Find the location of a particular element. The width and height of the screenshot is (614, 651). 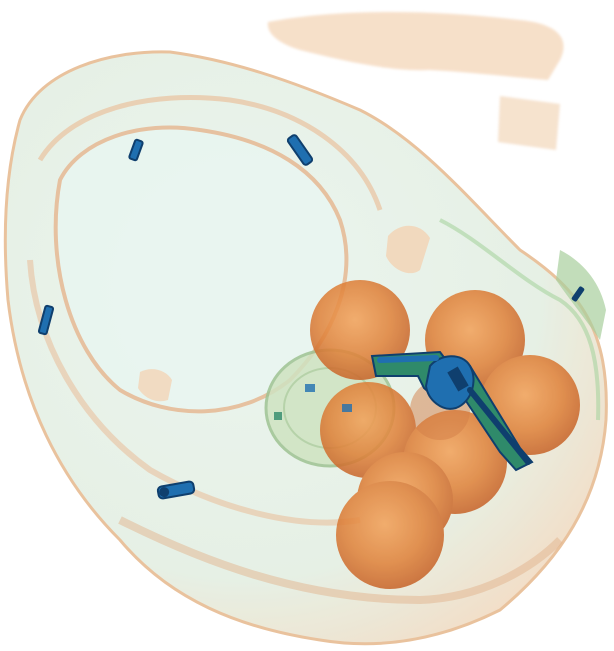

revolver is located at coordinates (452, 411).